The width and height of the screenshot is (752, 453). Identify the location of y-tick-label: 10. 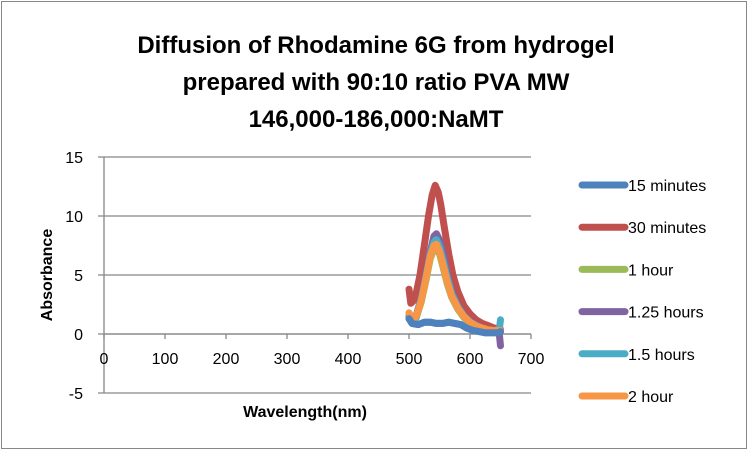
(74, 217).